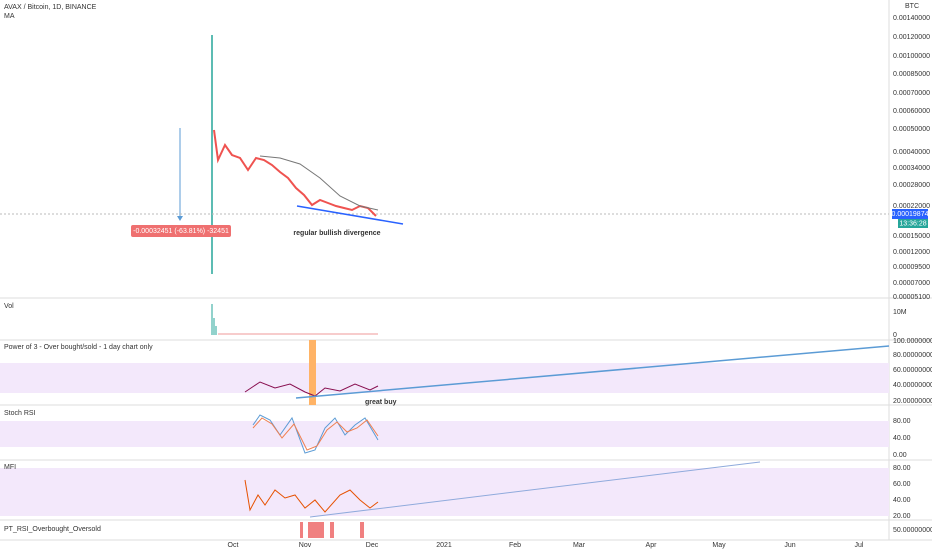 This screenshot has width=932, height=550. Describe the element at coordinates (444, 434) in the screenshot. I see `stoch-band` at that location.